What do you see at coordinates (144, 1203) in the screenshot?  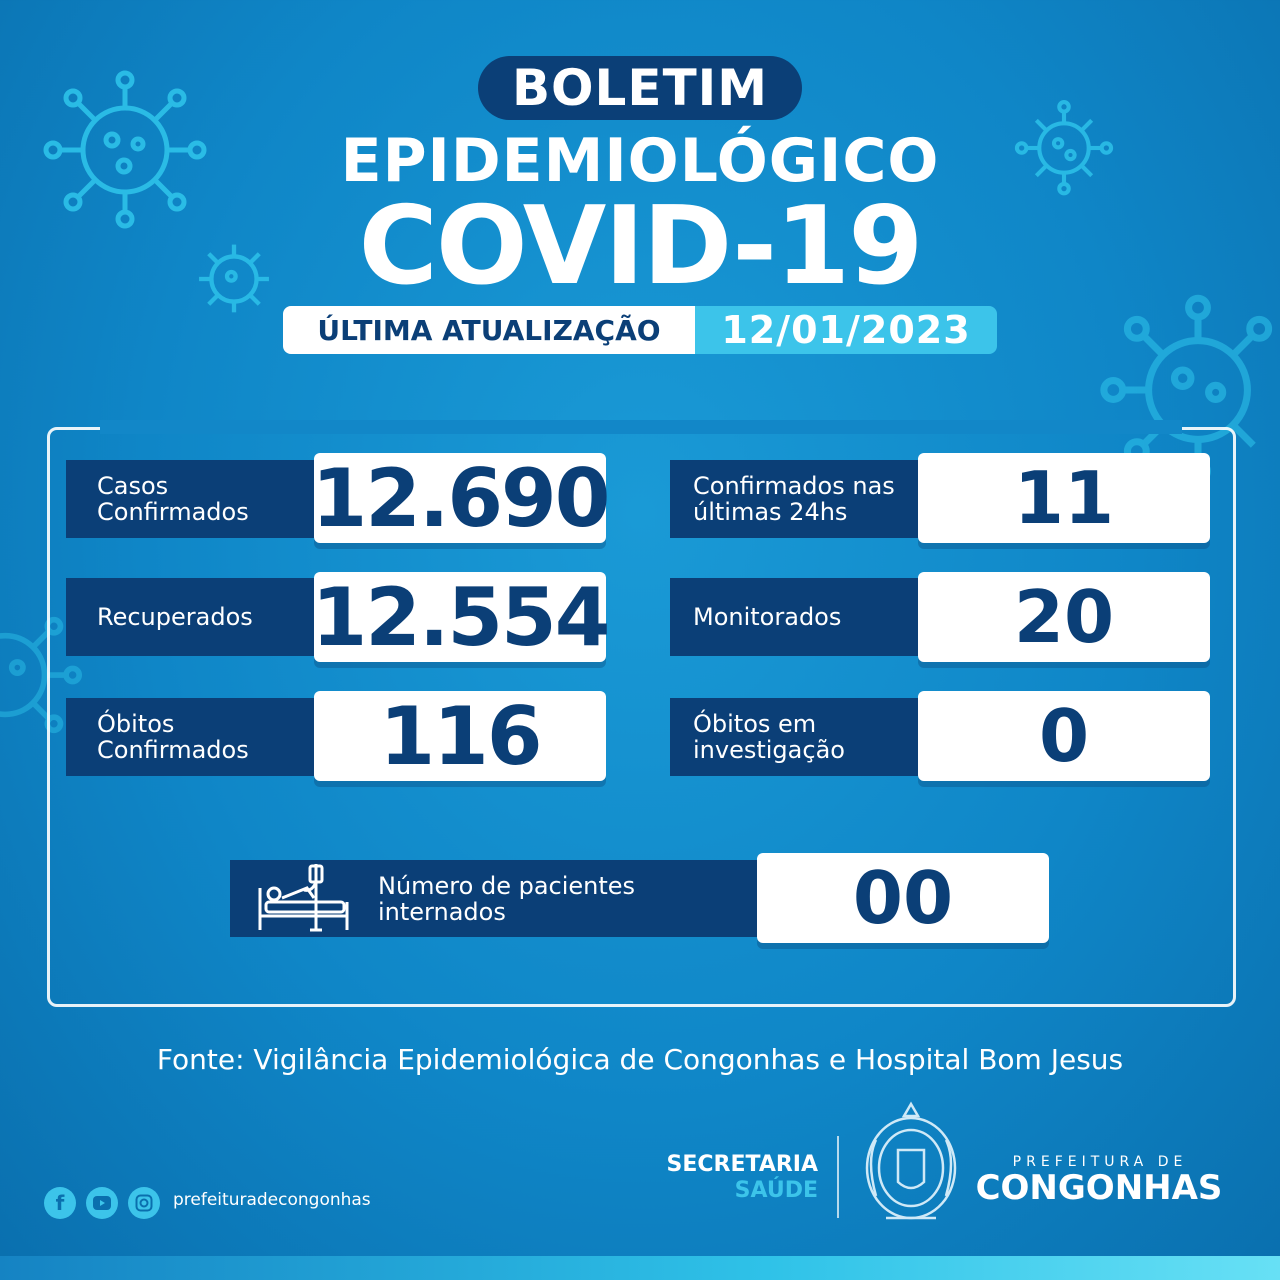 I see `instagram-icon` at bounding box center [144, 1203].